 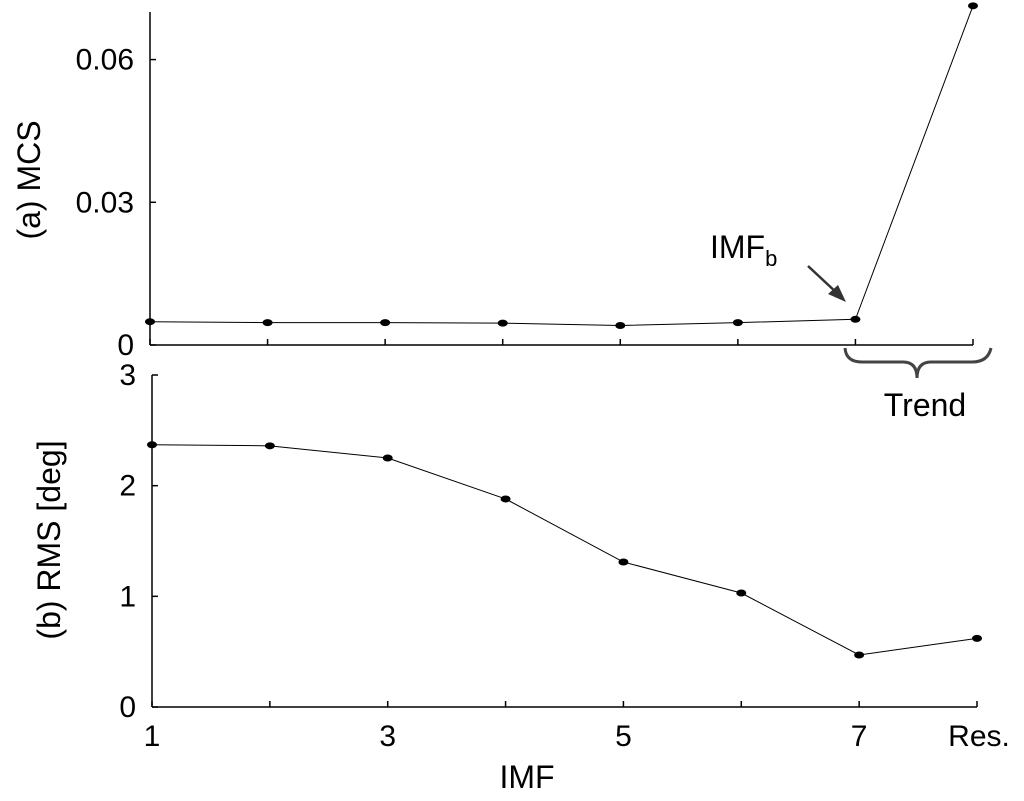 What do you see at coordinates (152, 736) in the screenshot?
I see `x-tick-label: 1` at bounding box center [152, 736].